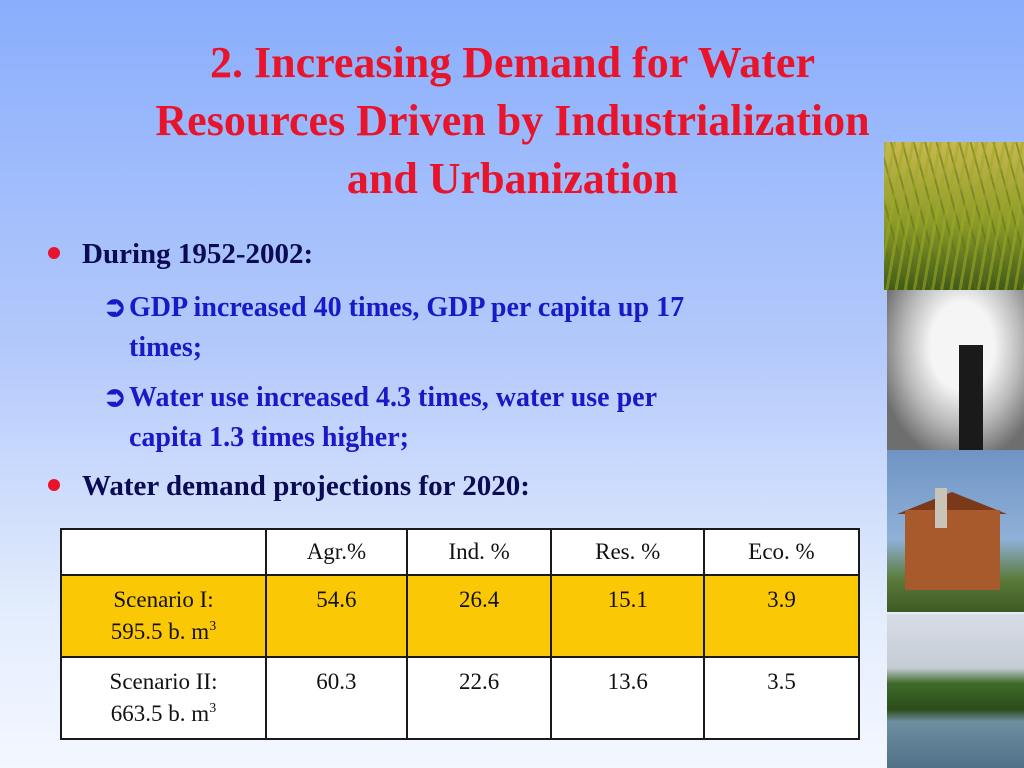 Image resolution: width=1024 pixels, height=768 pixels. What do you see at coordinates (781, 552) in the screenshot?
I see `header-cell-eco: Eco. %` at bounding box center [781, 552].